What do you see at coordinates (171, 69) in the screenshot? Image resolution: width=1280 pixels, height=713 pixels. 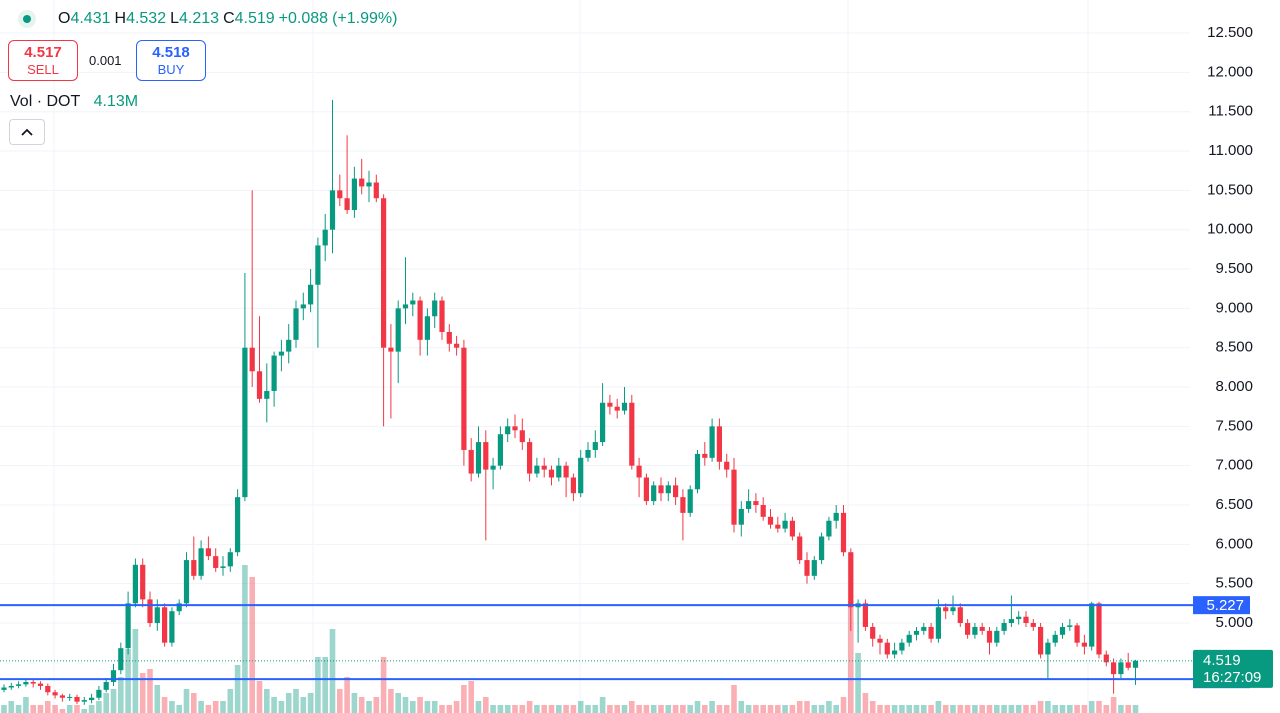 I see `buy-label: BUY` at bounding box center [171, 69].